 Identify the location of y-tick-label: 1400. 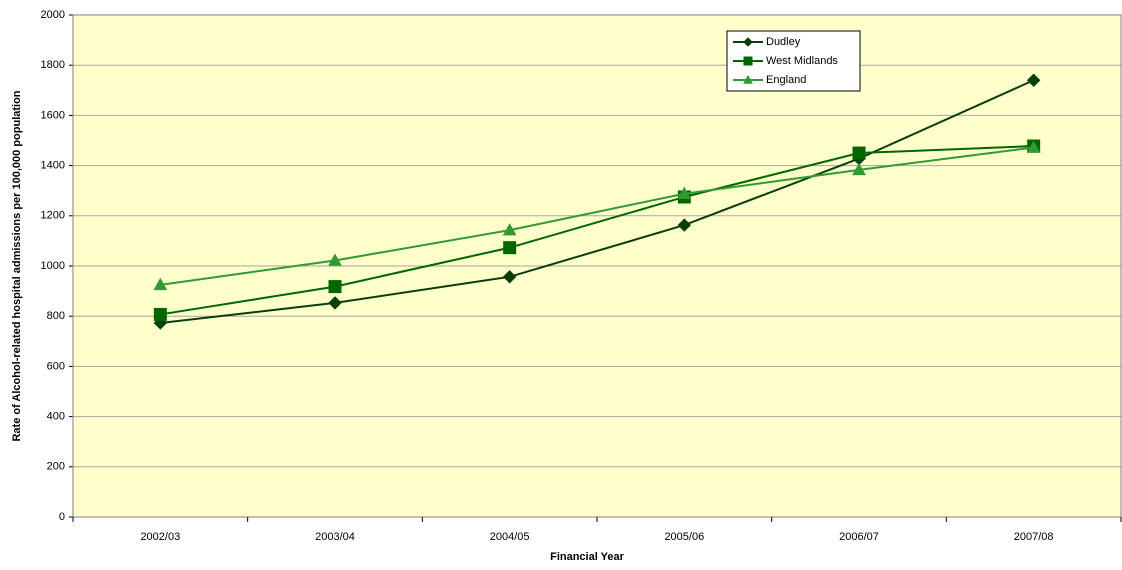
(53, 166).